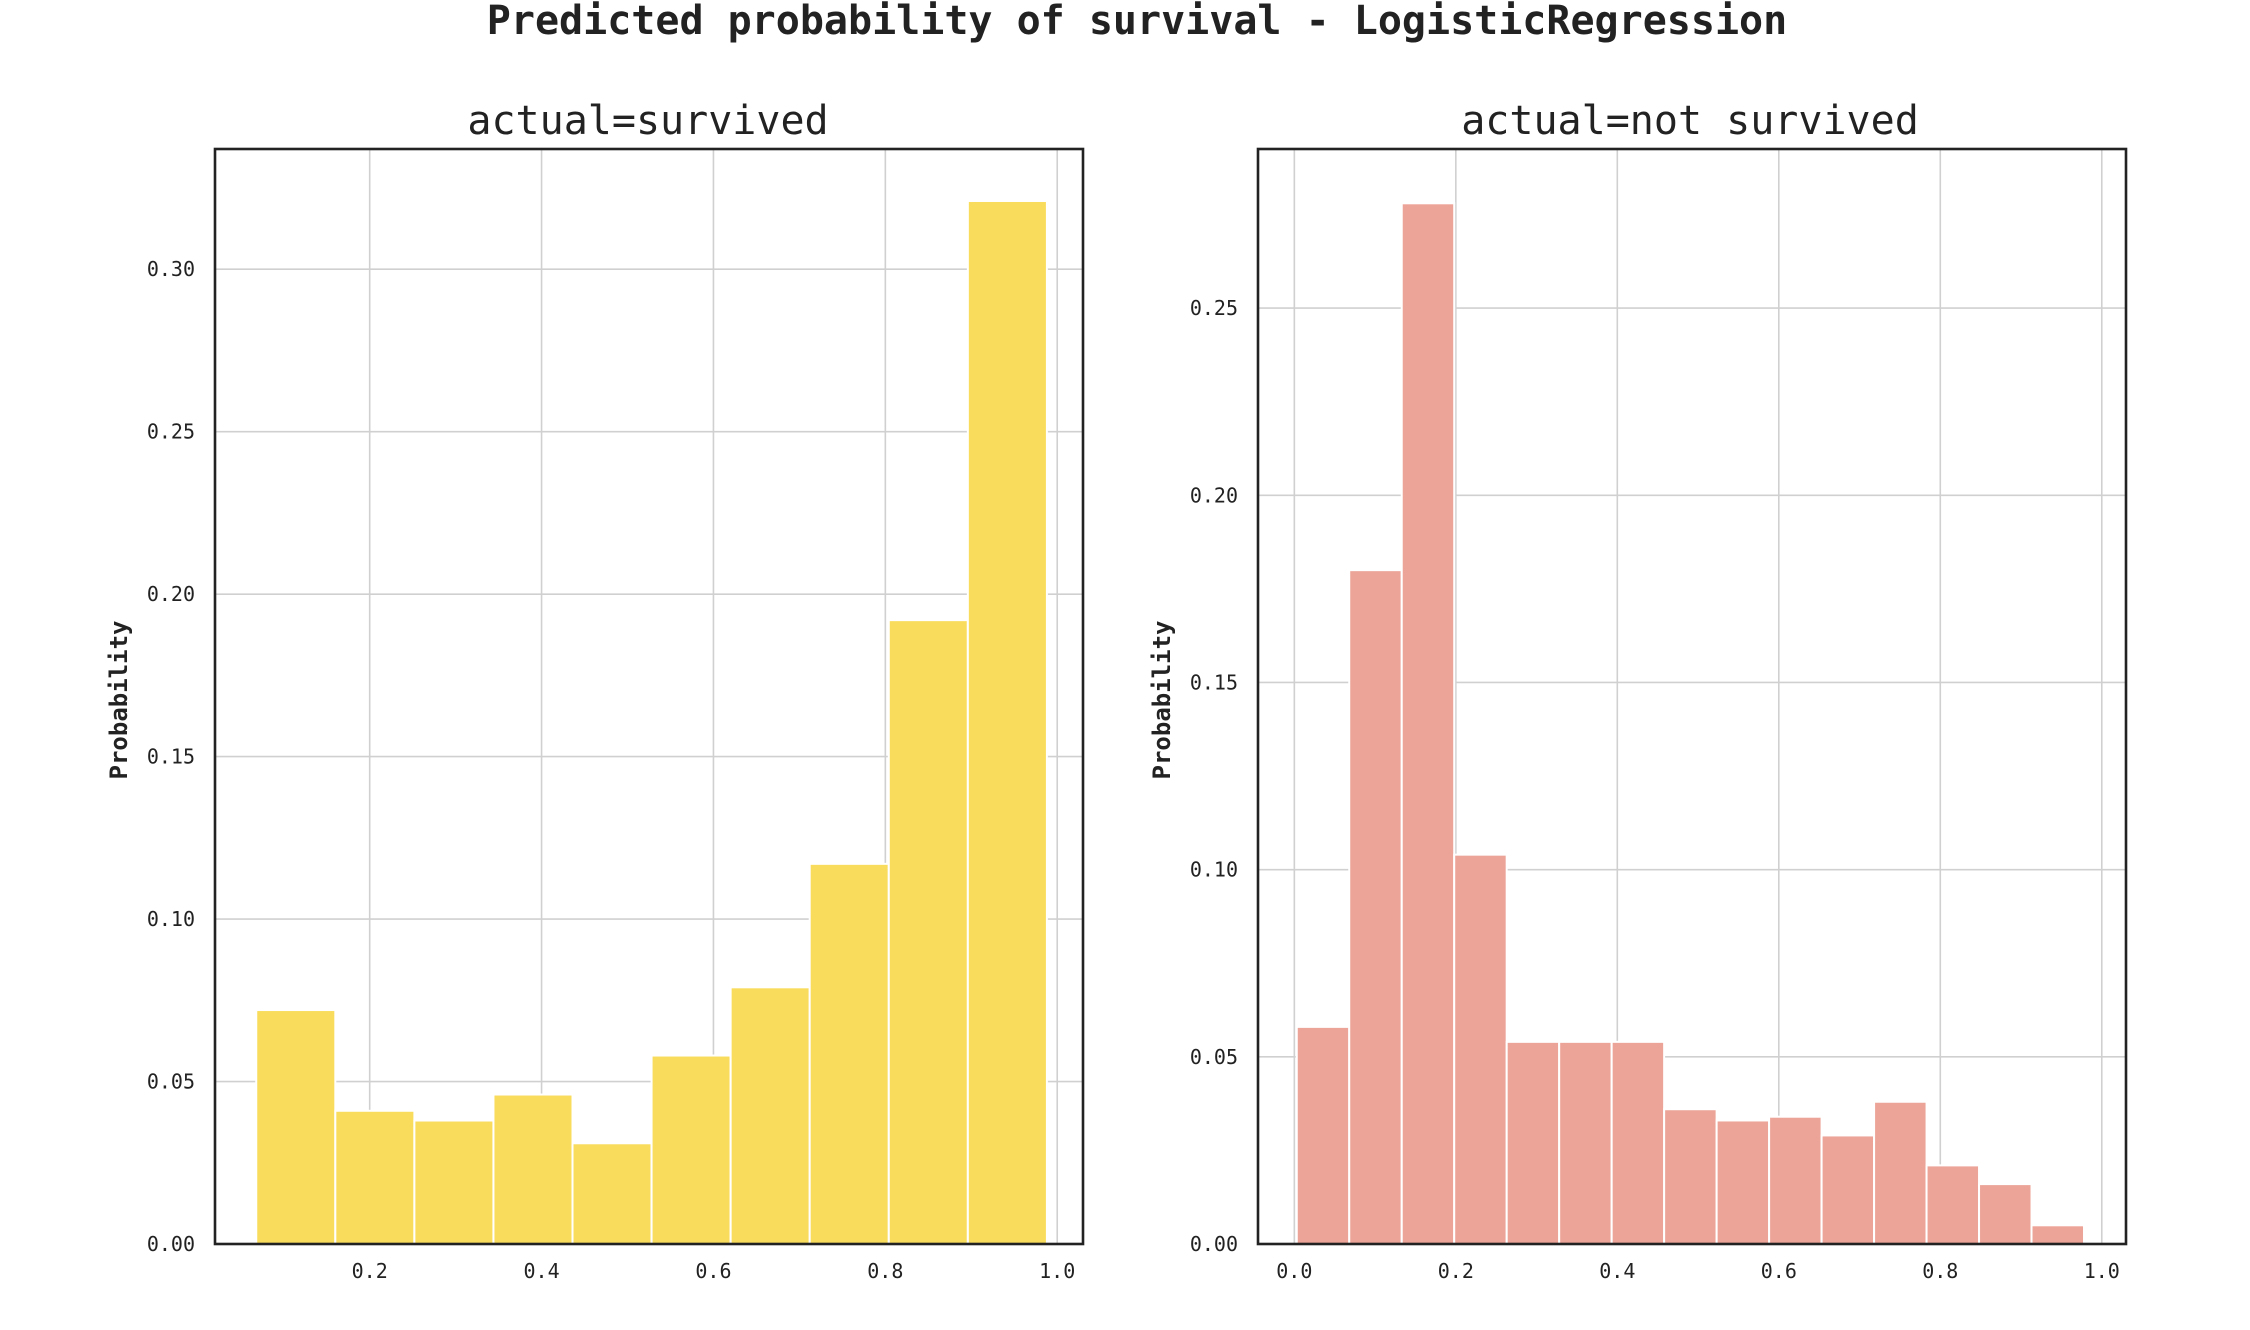 This screenshot has height=1330, width=2250. What do you see at coordinates (647, 121) in the screenshot?
I see `panel-title: actual=survived` at bounding box center [647, 121].